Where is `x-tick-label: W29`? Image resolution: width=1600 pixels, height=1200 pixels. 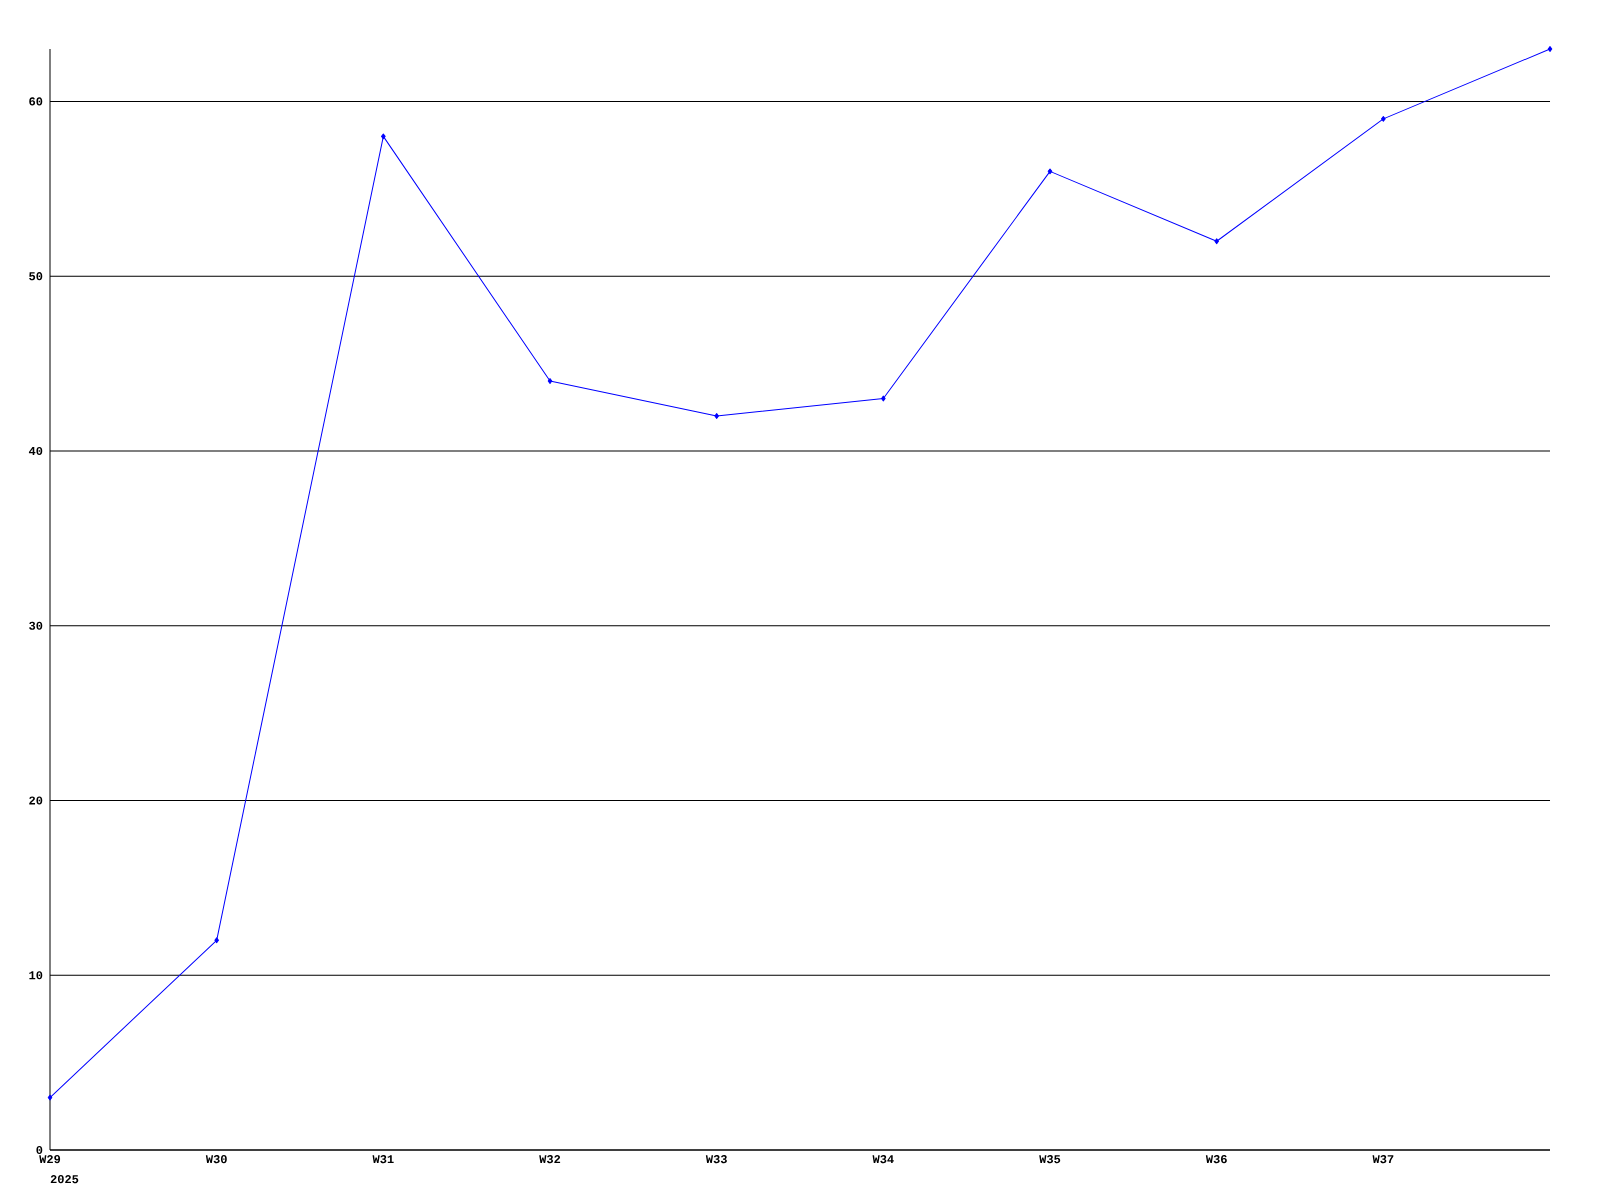 x-tick-label: W29 is located at coordinates (50, 1159).